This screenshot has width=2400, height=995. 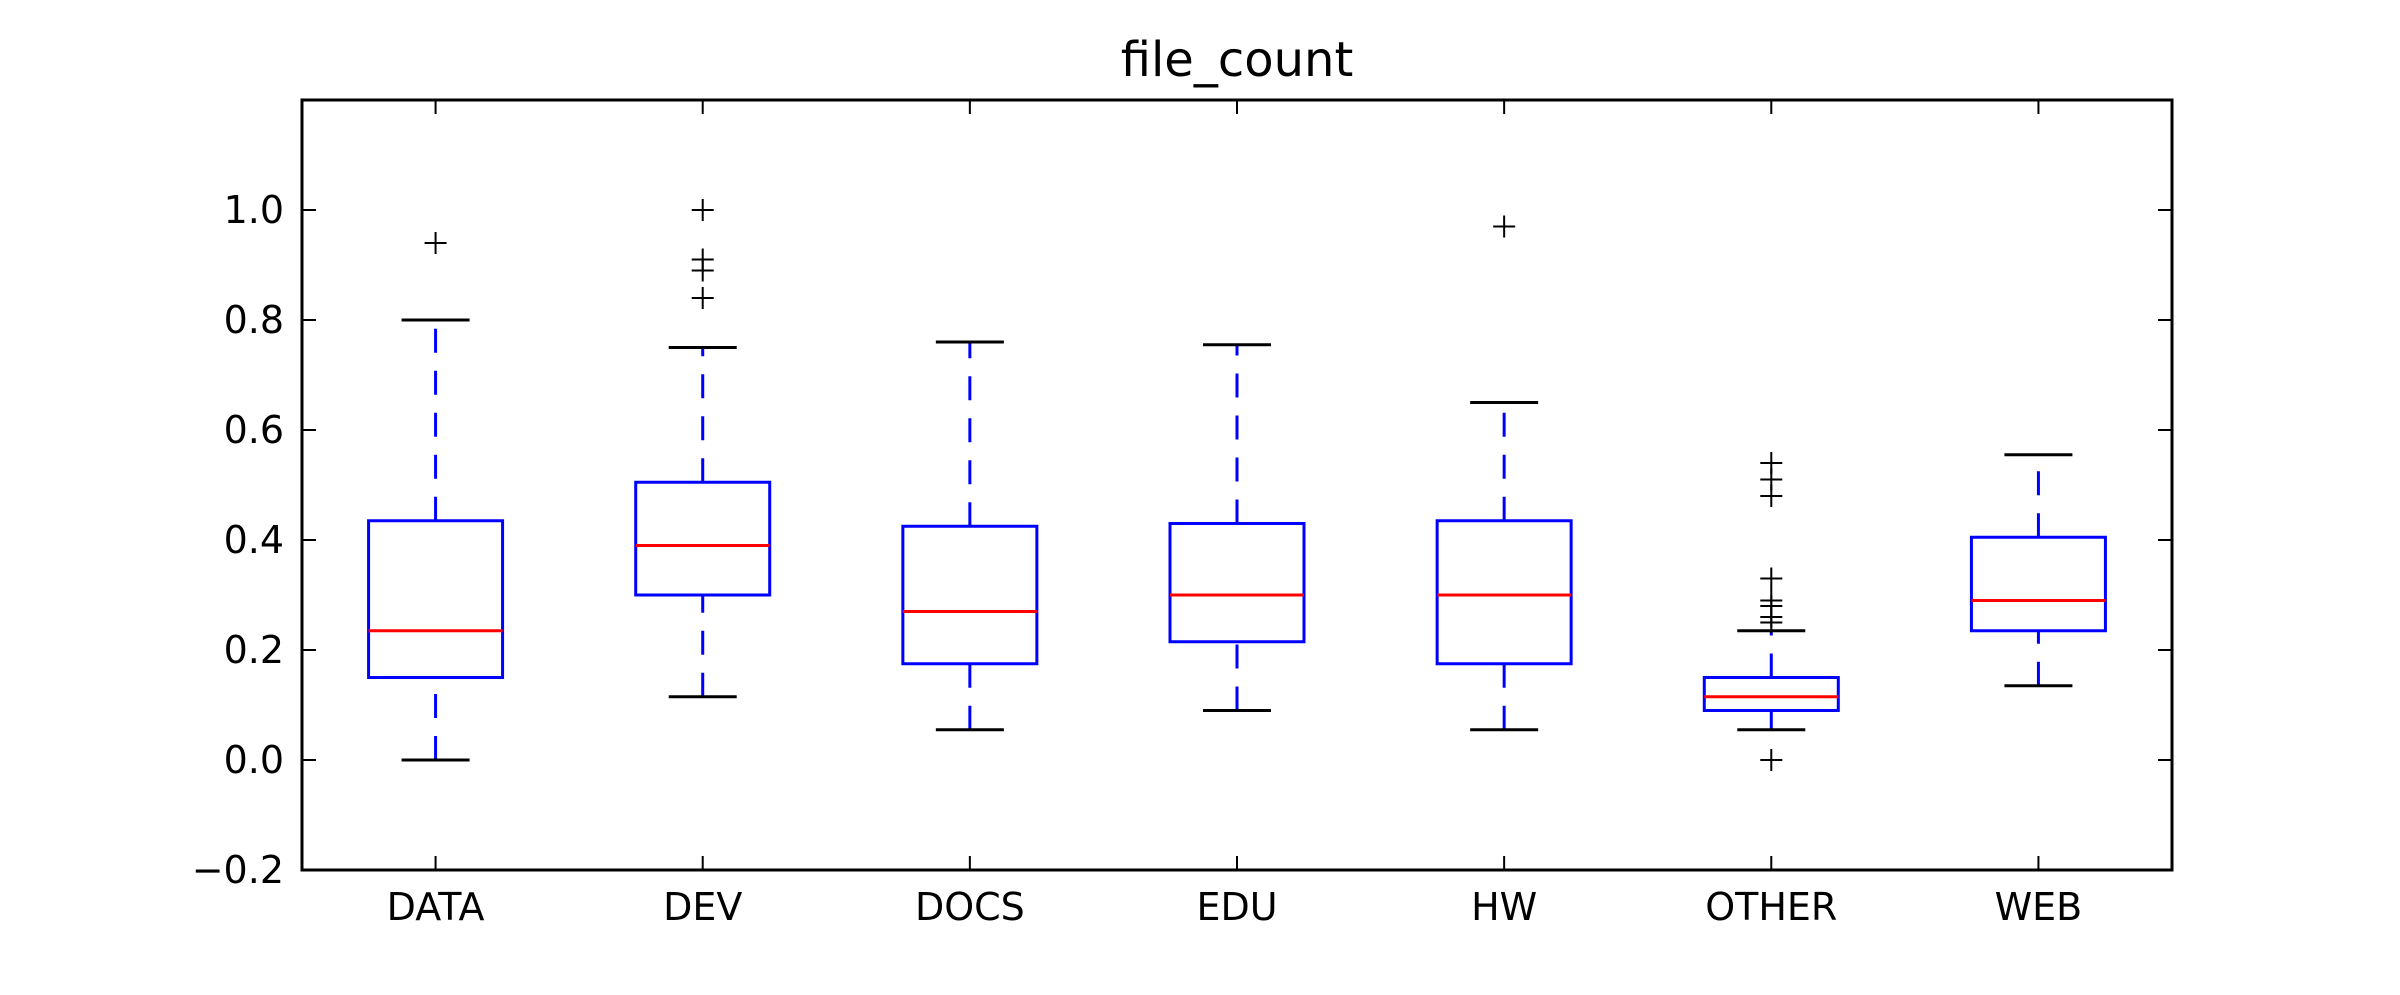 I want to click on chart-title: file_count, so click(x=1237, y=60).